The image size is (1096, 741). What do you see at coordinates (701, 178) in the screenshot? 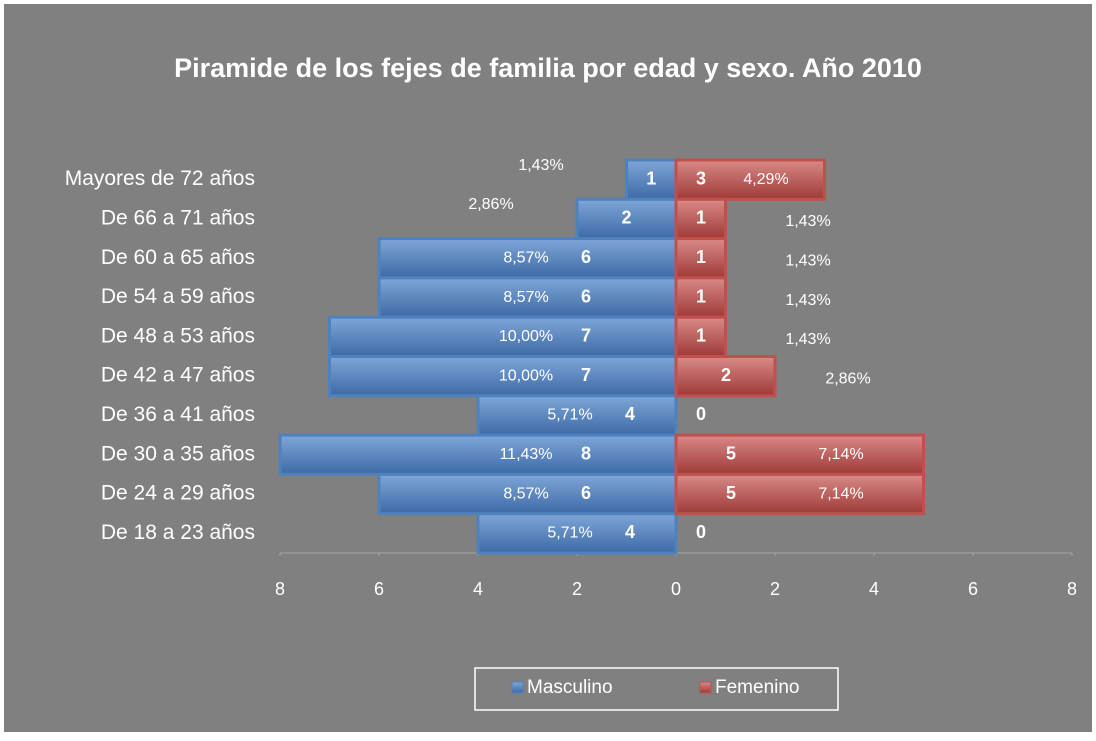
I see `data-label: 3` at bounding box center [701, 178].